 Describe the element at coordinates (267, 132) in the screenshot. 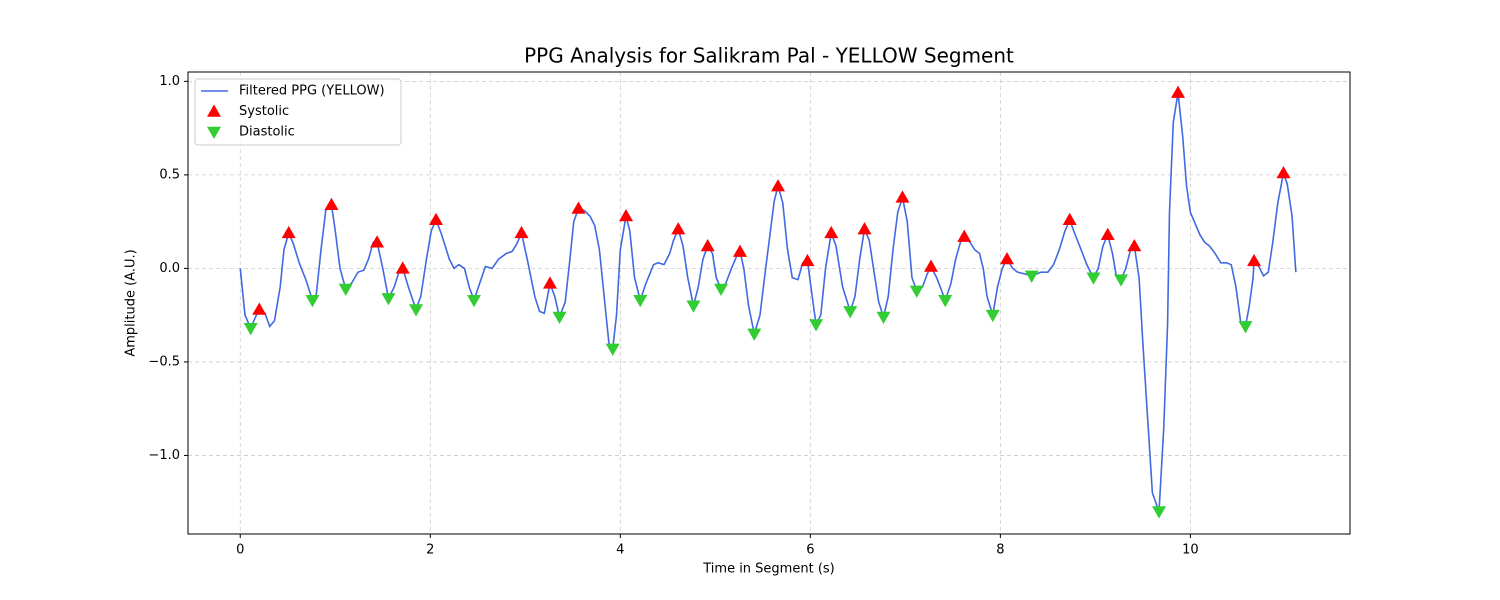

I see `legend-label: Diastolic` at that location.